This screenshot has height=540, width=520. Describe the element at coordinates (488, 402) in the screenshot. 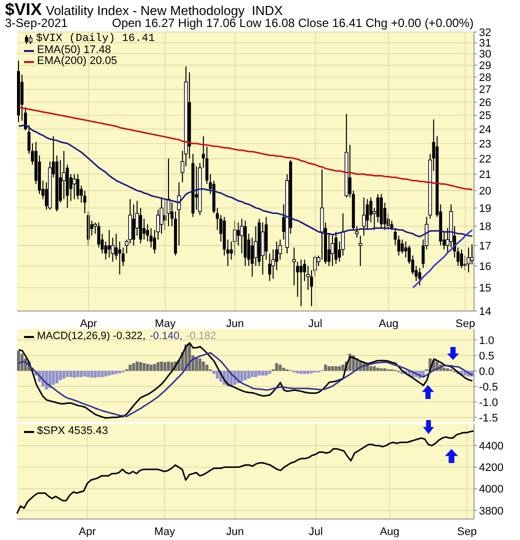

I see `y-tick-label: -1.0` at that location.